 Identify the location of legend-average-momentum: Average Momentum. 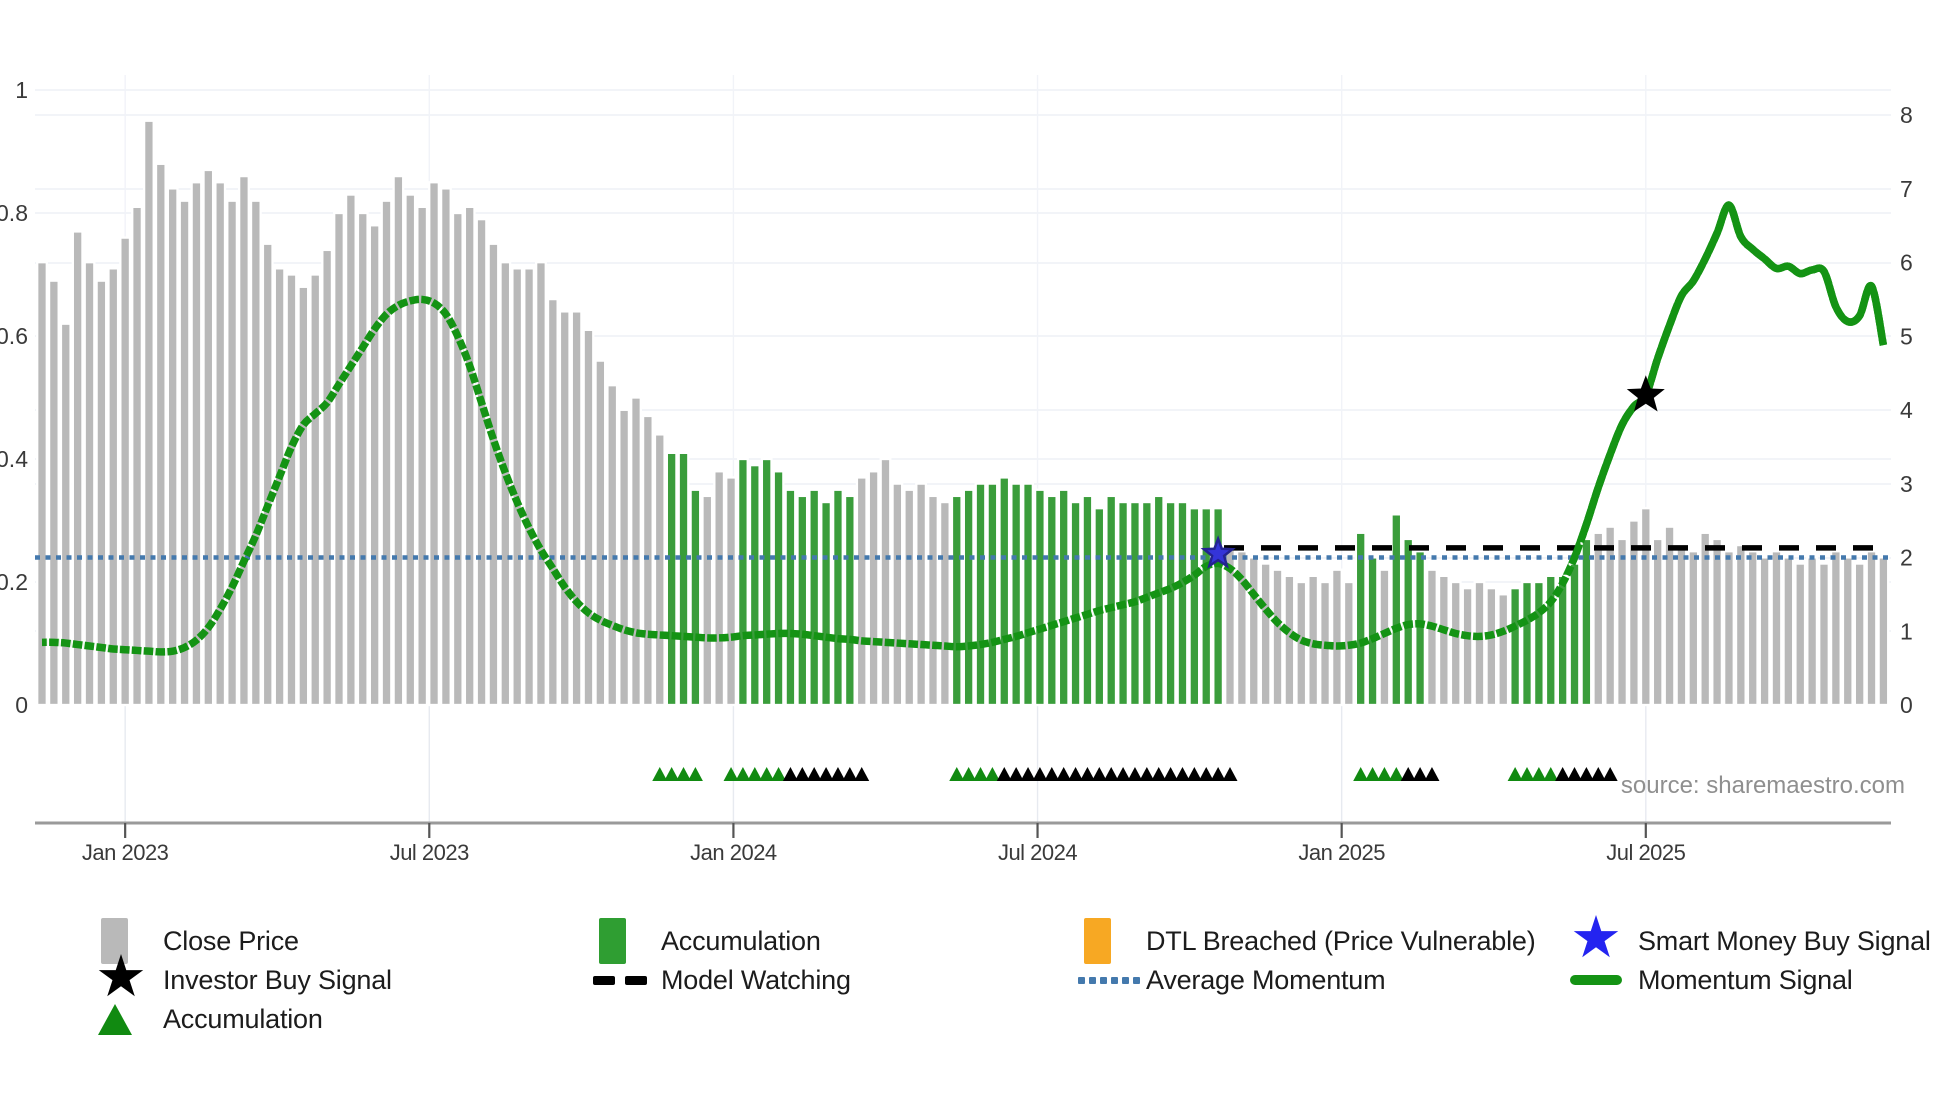
(1232, 980).